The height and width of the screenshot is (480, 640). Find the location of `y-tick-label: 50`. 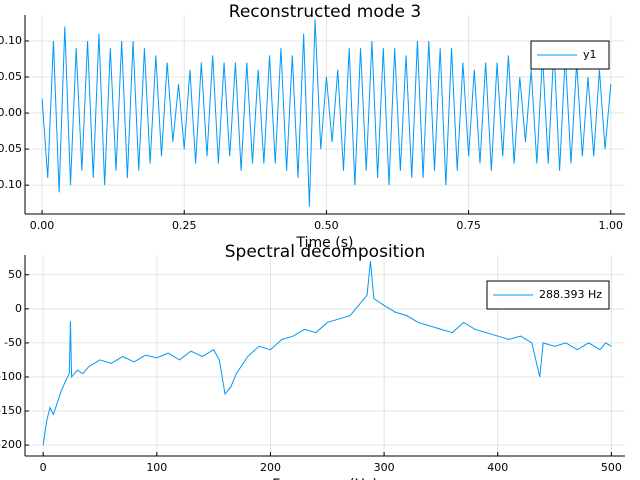

y-tick-label: 50 is located at coordinates (15, 274).